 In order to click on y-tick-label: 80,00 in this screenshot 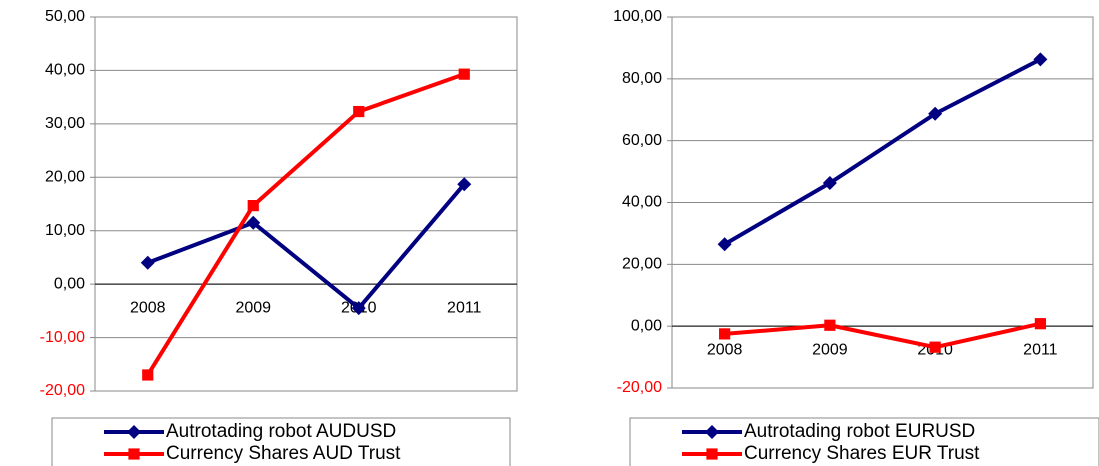, I will do `click(642, 78)`.